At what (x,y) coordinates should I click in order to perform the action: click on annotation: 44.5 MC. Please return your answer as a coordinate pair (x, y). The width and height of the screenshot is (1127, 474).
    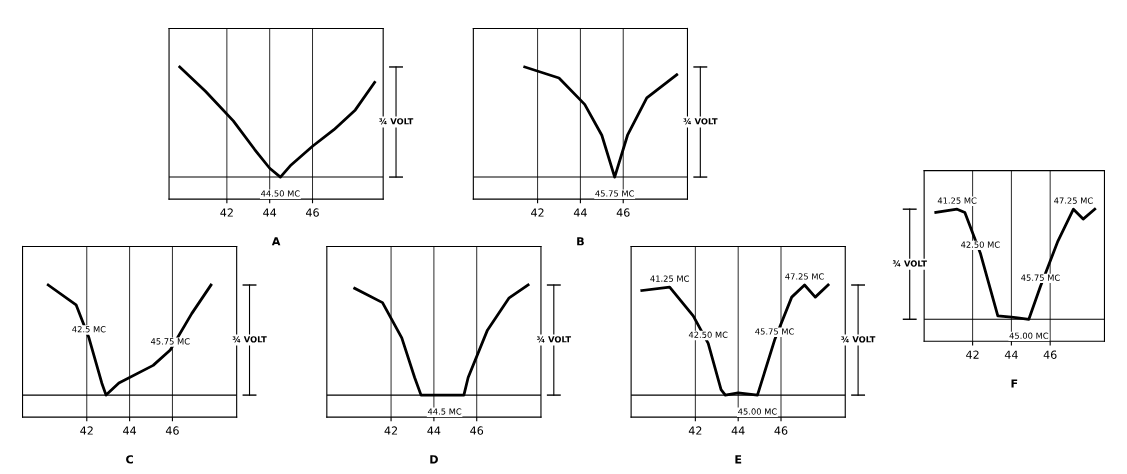
    Looking at the image, I should click on (444, 411).